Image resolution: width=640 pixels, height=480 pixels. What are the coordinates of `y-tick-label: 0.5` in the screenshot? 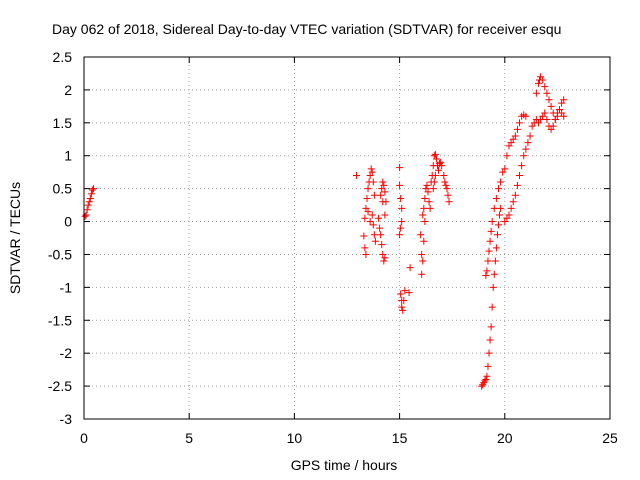 It's located at (63, 189).